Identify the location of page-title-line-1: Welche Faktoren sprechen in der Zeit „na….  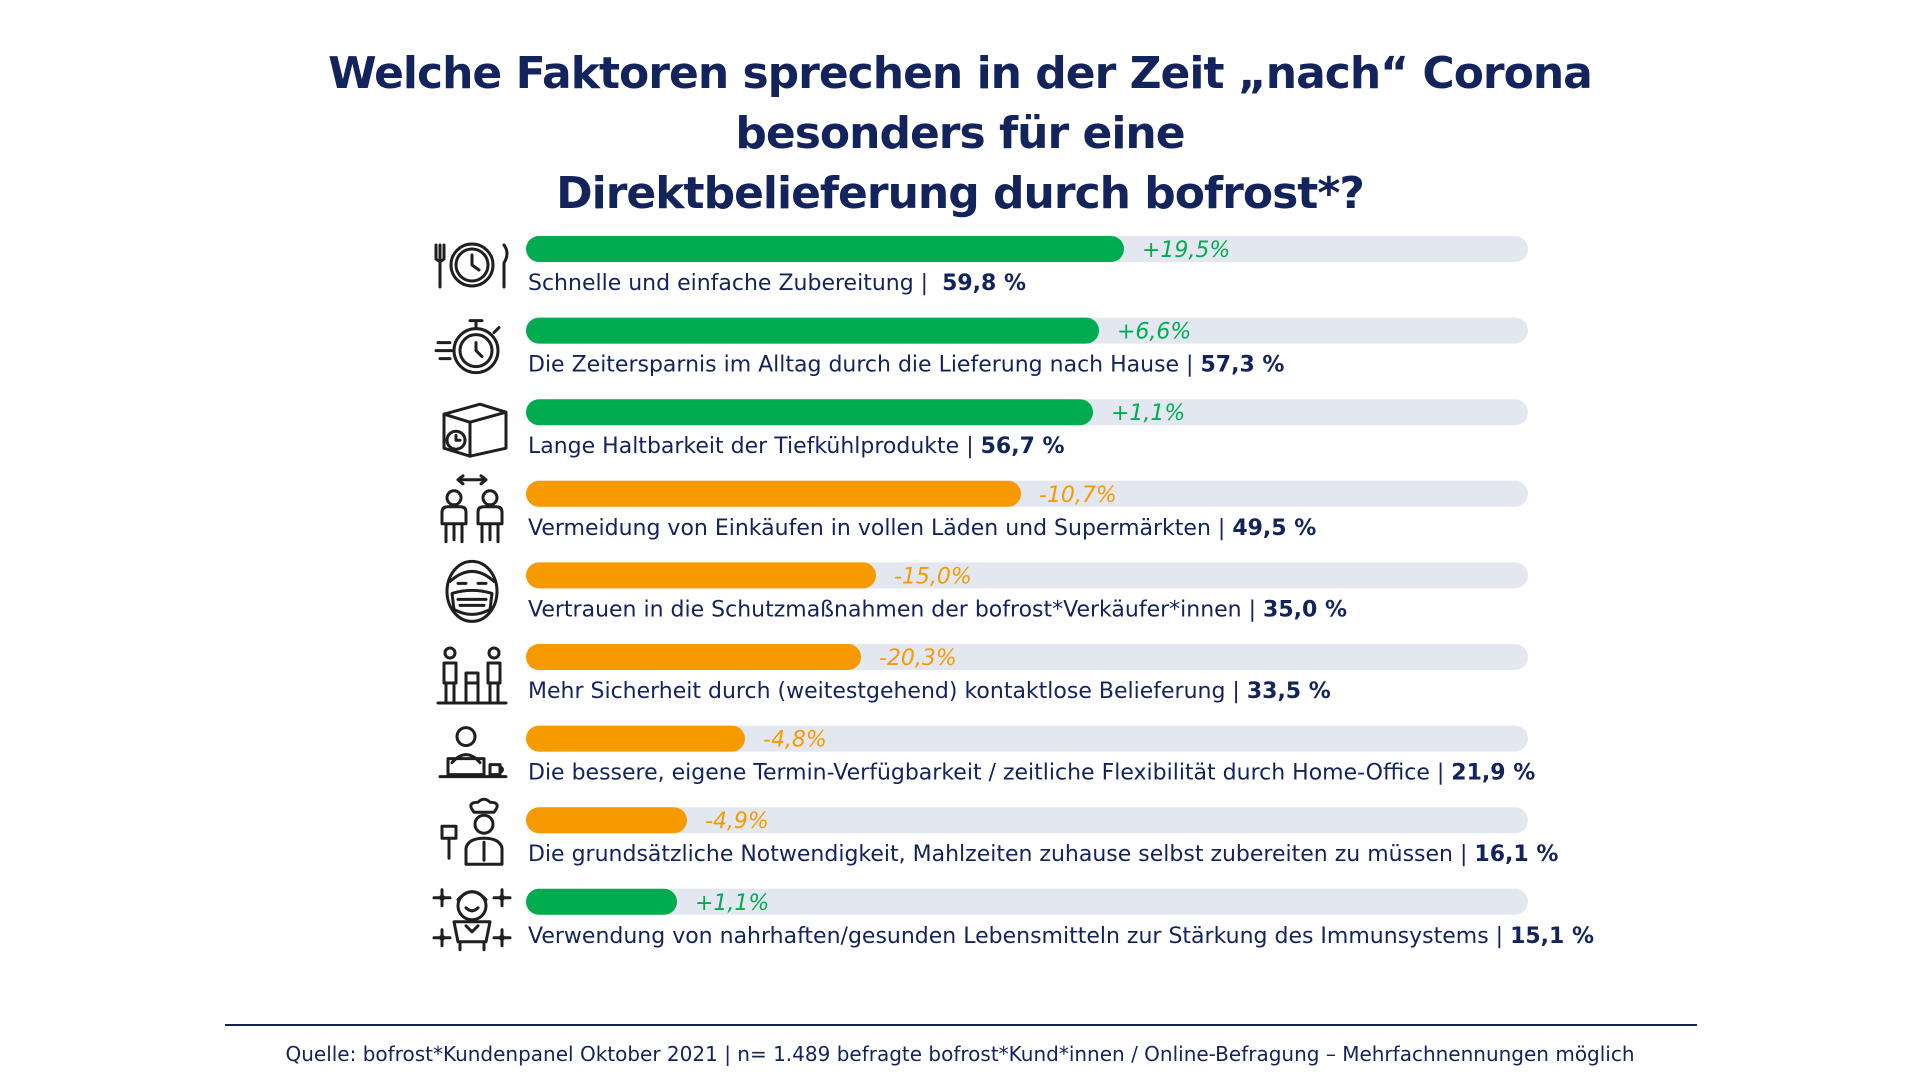
(960, 103).